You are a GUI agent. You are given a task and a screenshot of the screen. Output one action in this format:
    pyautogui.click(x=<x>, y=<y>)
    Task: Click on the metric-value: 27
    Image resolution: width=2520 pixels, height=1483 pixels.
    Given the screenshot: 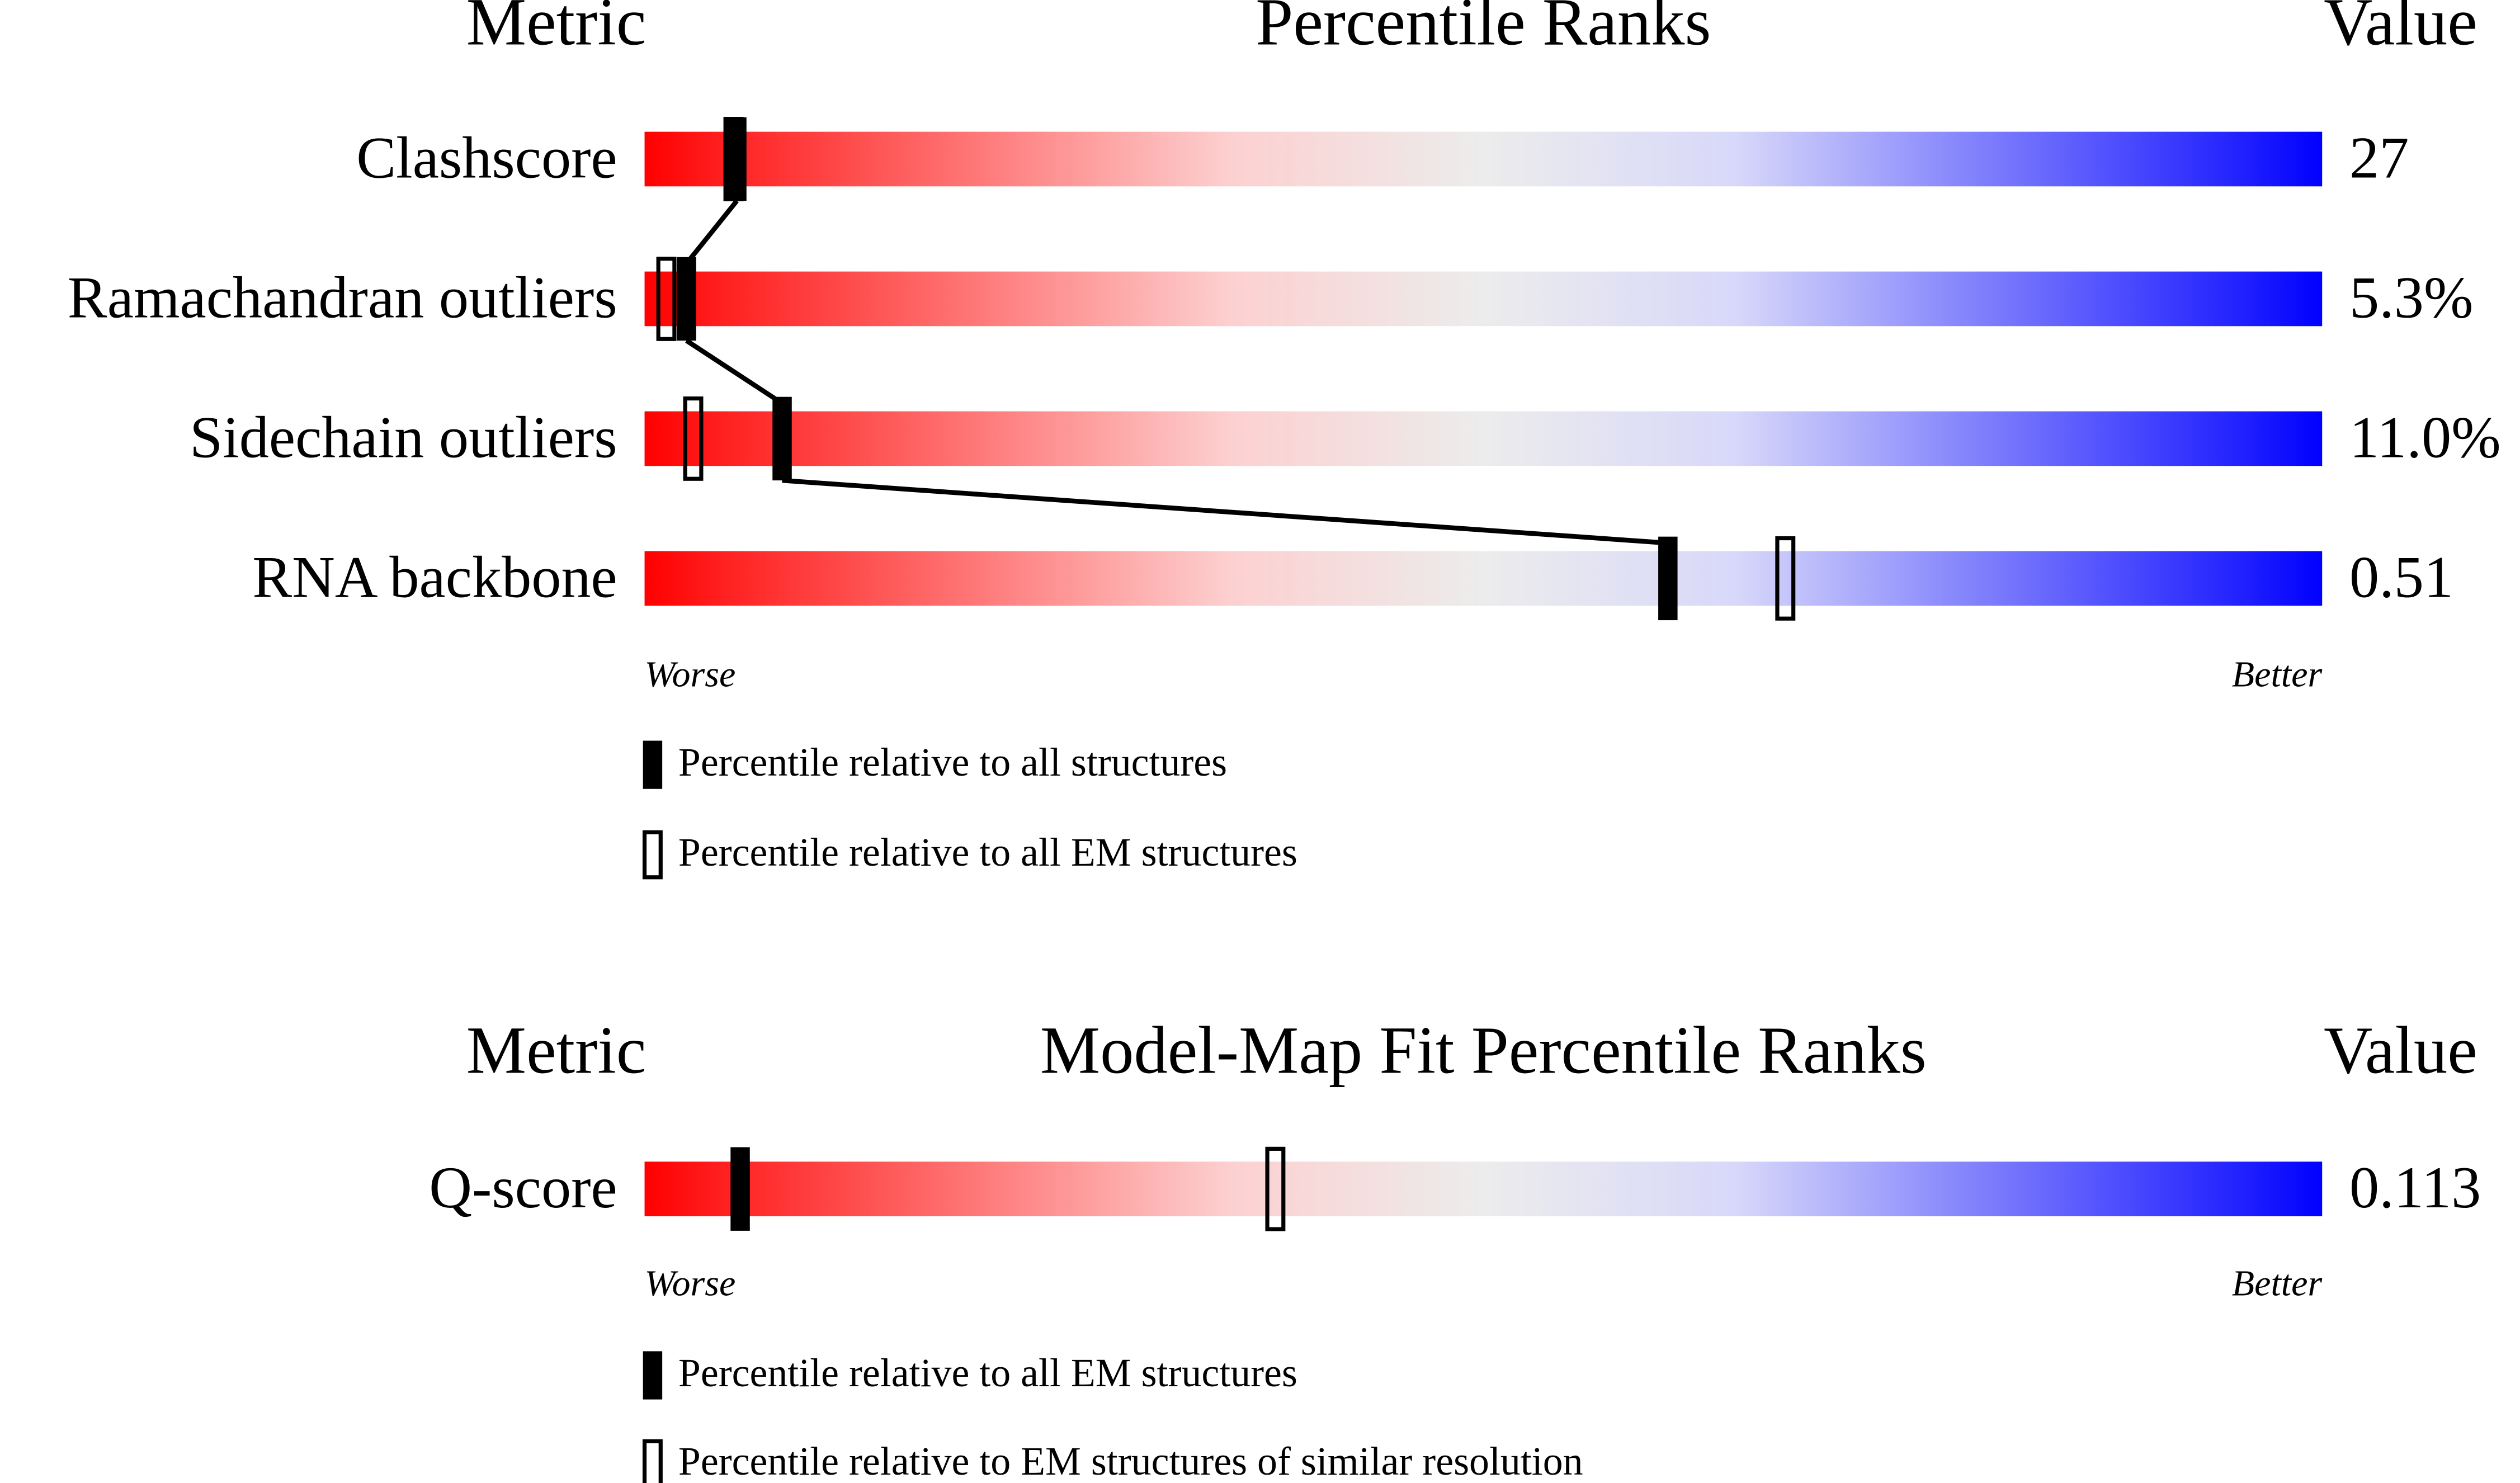 What is the action you would take?
    pyautogui.click(x=2379, y=157)
    